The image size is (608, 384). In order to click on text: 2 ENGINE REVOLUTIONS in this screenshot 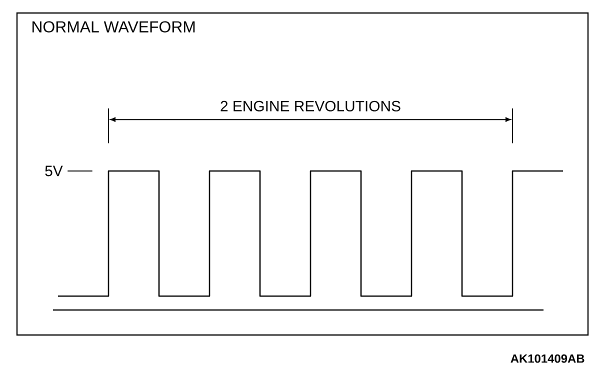, I will do `click(310, 106)`.